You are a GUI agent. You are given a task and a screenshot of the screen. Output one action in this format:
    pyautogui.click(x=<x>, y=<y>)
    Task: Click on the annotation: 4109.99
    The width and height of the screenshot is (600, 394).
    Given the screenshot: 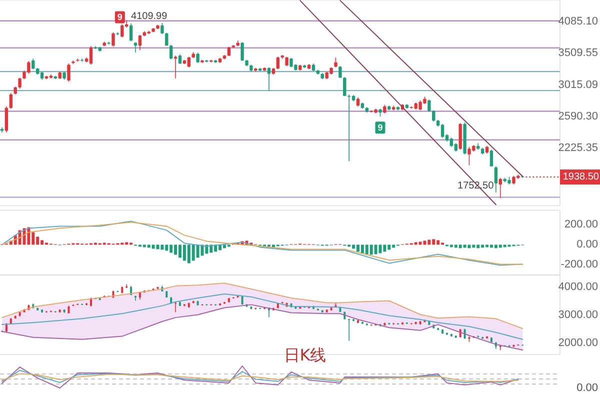 What is the action you would take?
    pyautogui.click(x=149, y=16)
    